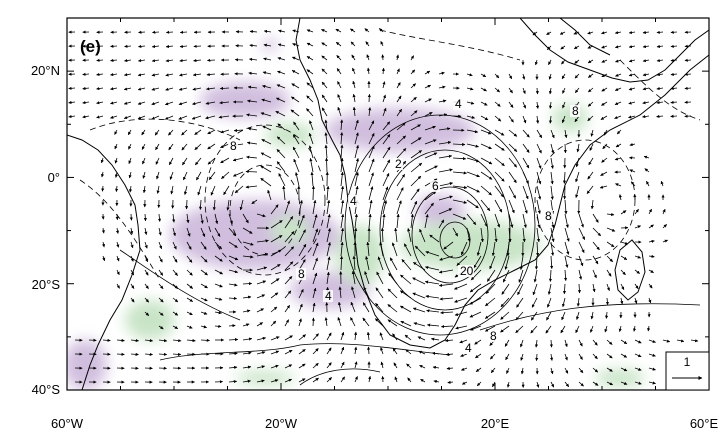 This screenshot has height=435, width=722. What do you see at coordinates (575, 111) in the screenshot?
I see `contour-label-bg` at bounding box center [575, 111].